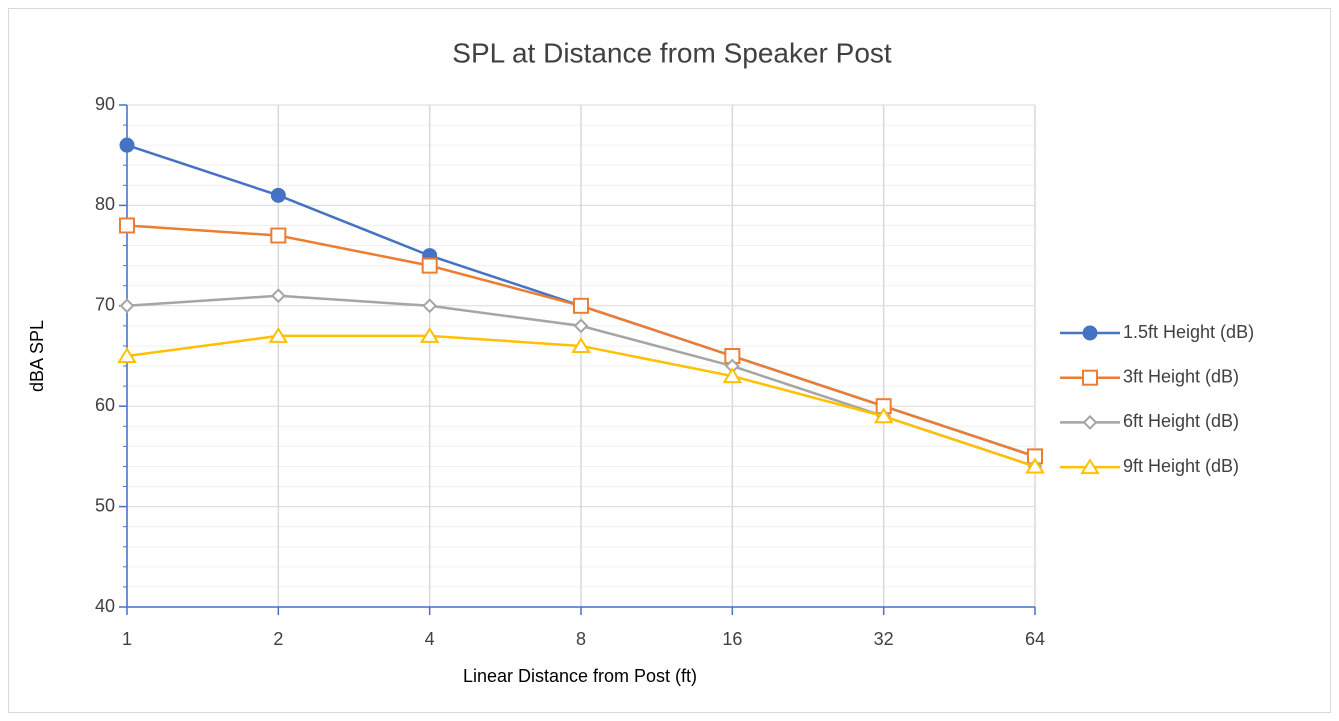 The image size is (1339, 721). I want to click on x-tick-label: 8, so click(581, 639).